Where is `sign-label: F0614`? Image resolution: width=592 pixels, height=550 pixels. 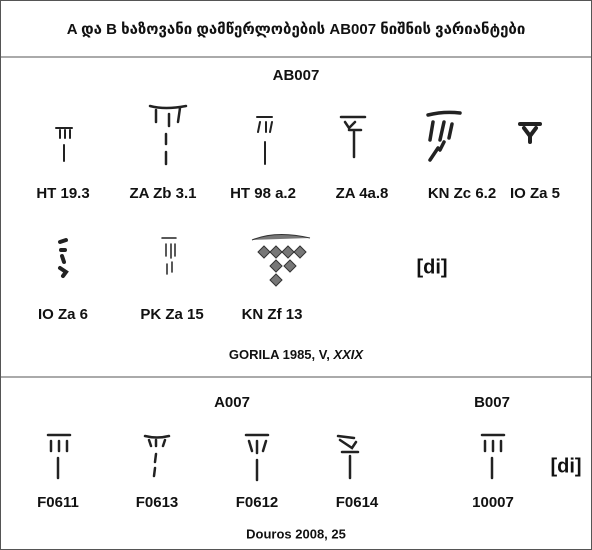 sign-label: F0614 is located at coordinates (357, 502).